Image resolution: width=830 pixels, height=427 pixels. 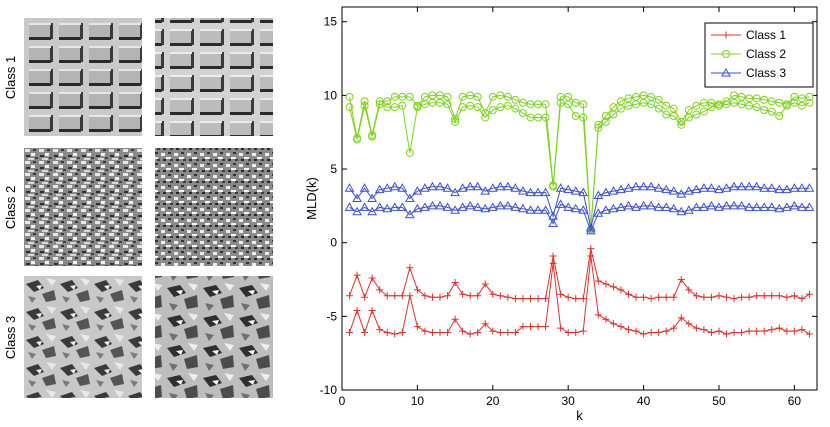 What do you see at coordinates (579, 218) in the screenshot?
I see `series-line` at bounding box center [579, 218].